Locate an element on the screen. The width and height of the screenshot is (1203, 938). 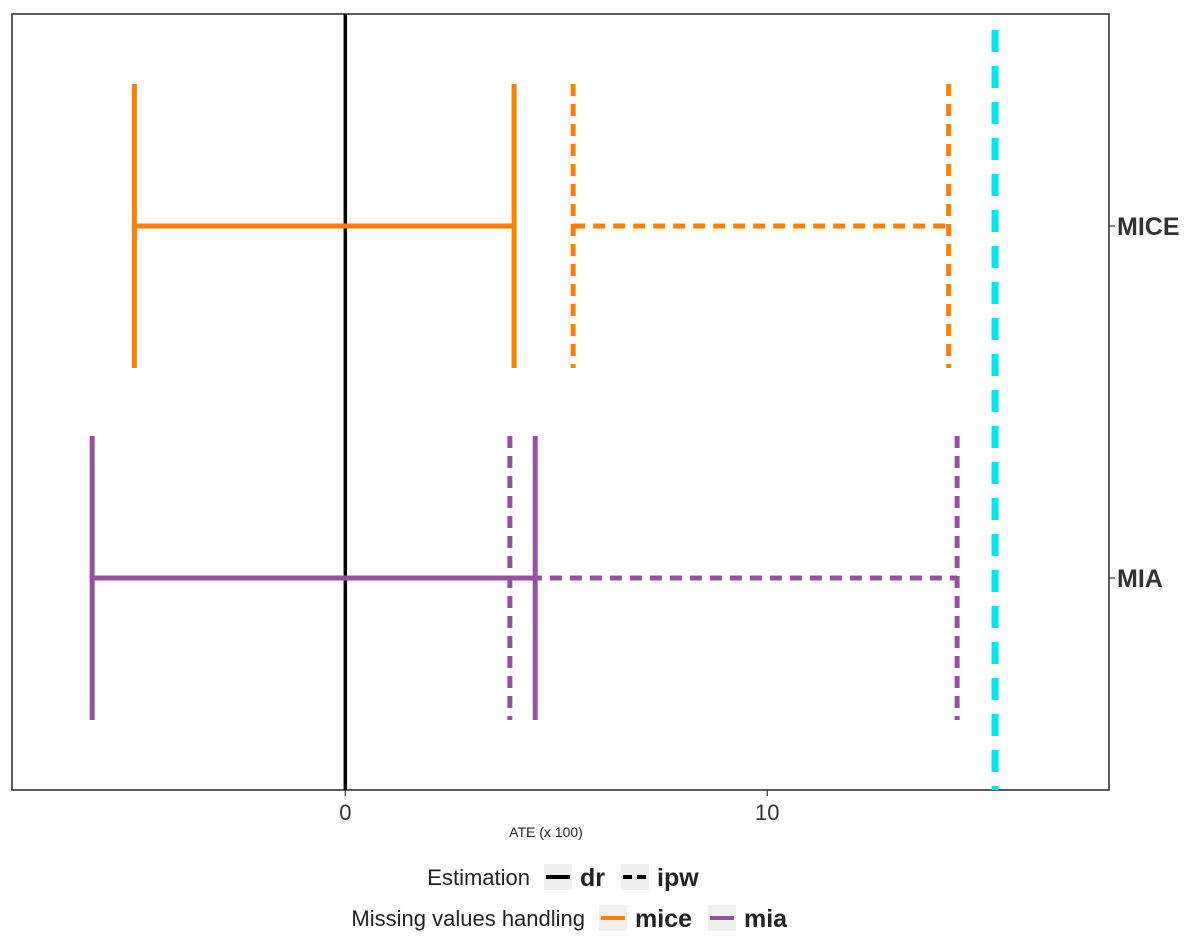
legend-title-1: Missing values handling is located at coordinates (468, 918).